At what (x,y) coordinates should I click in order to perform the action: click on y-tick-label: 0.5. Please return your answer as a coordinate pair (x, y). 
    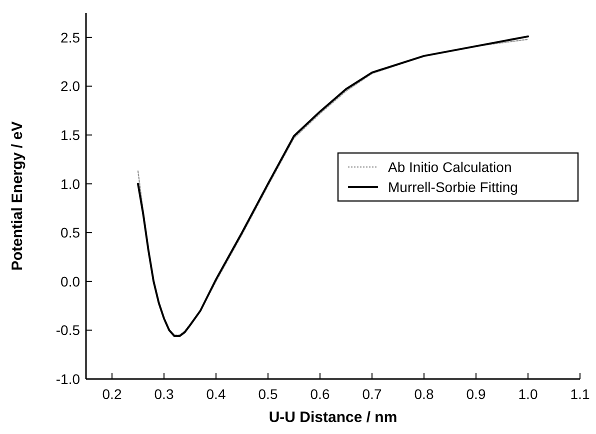
    Looking at the image, I should click on (70, 232).